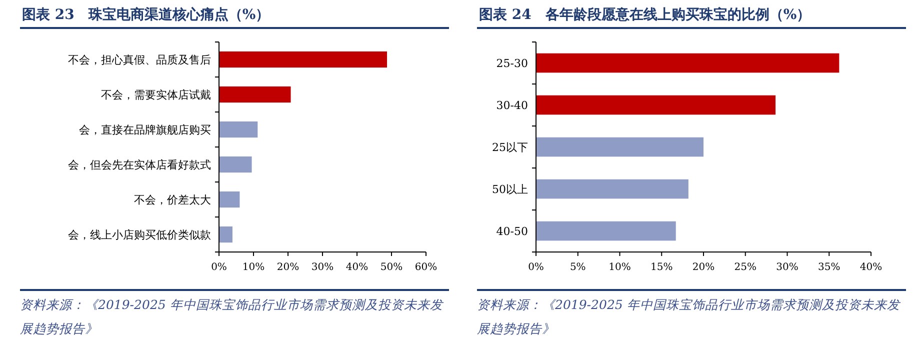 Image resolution: width=914 pixels, height=342 pixels. I want to click on y-tick-label: 会，直接在品牌旗舰店购买, so click(145, 130).